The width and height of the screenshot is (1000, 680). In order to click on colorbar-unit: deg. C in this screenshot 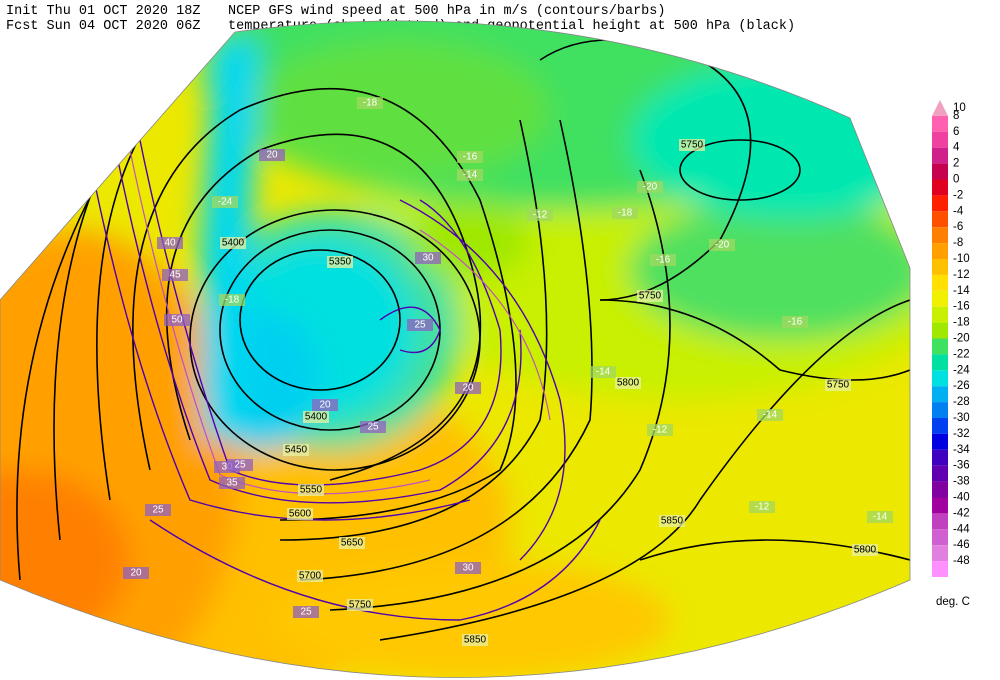, I will do `click(953, 602)`.